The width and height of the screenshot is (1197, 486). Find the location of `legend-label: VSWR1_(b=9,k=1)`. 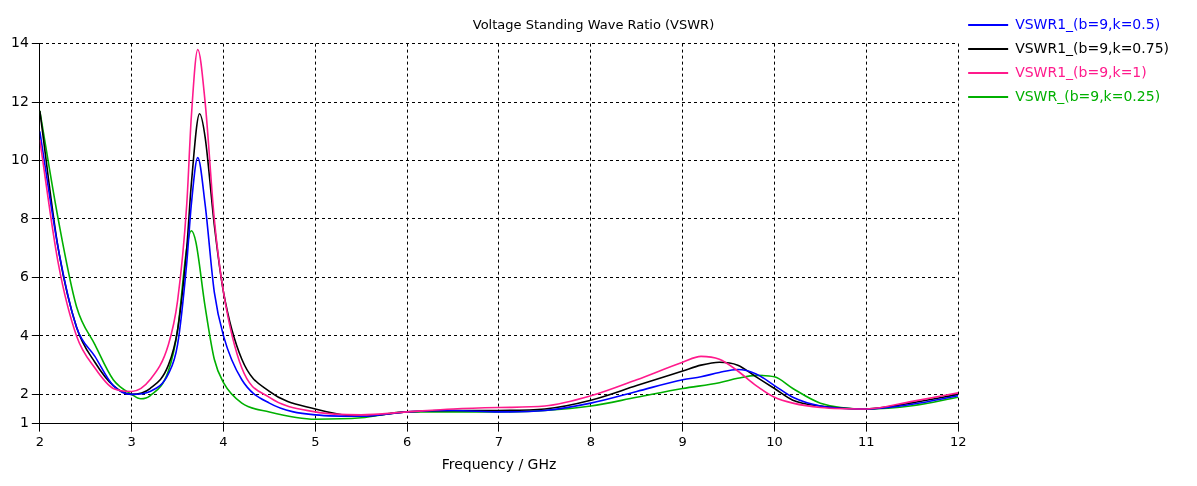

legend-label: VSWR1_(b=9,k=1) is located at coordinates (1081, 71).